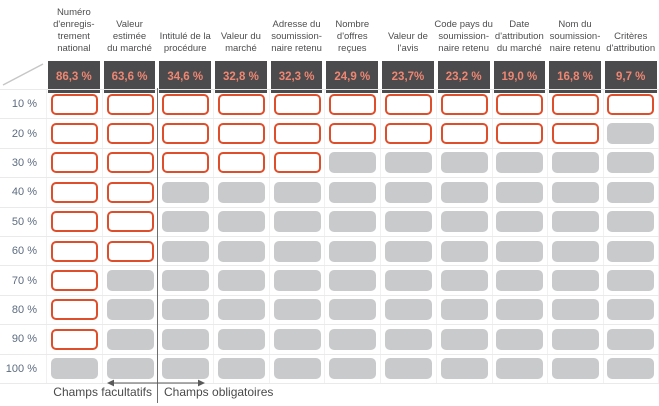 This screenshot has width=659, height=406. What do you see at coordinates (23, 29) in the screenshot?
I see `corner-spacer` at bounding box center [23, 29].